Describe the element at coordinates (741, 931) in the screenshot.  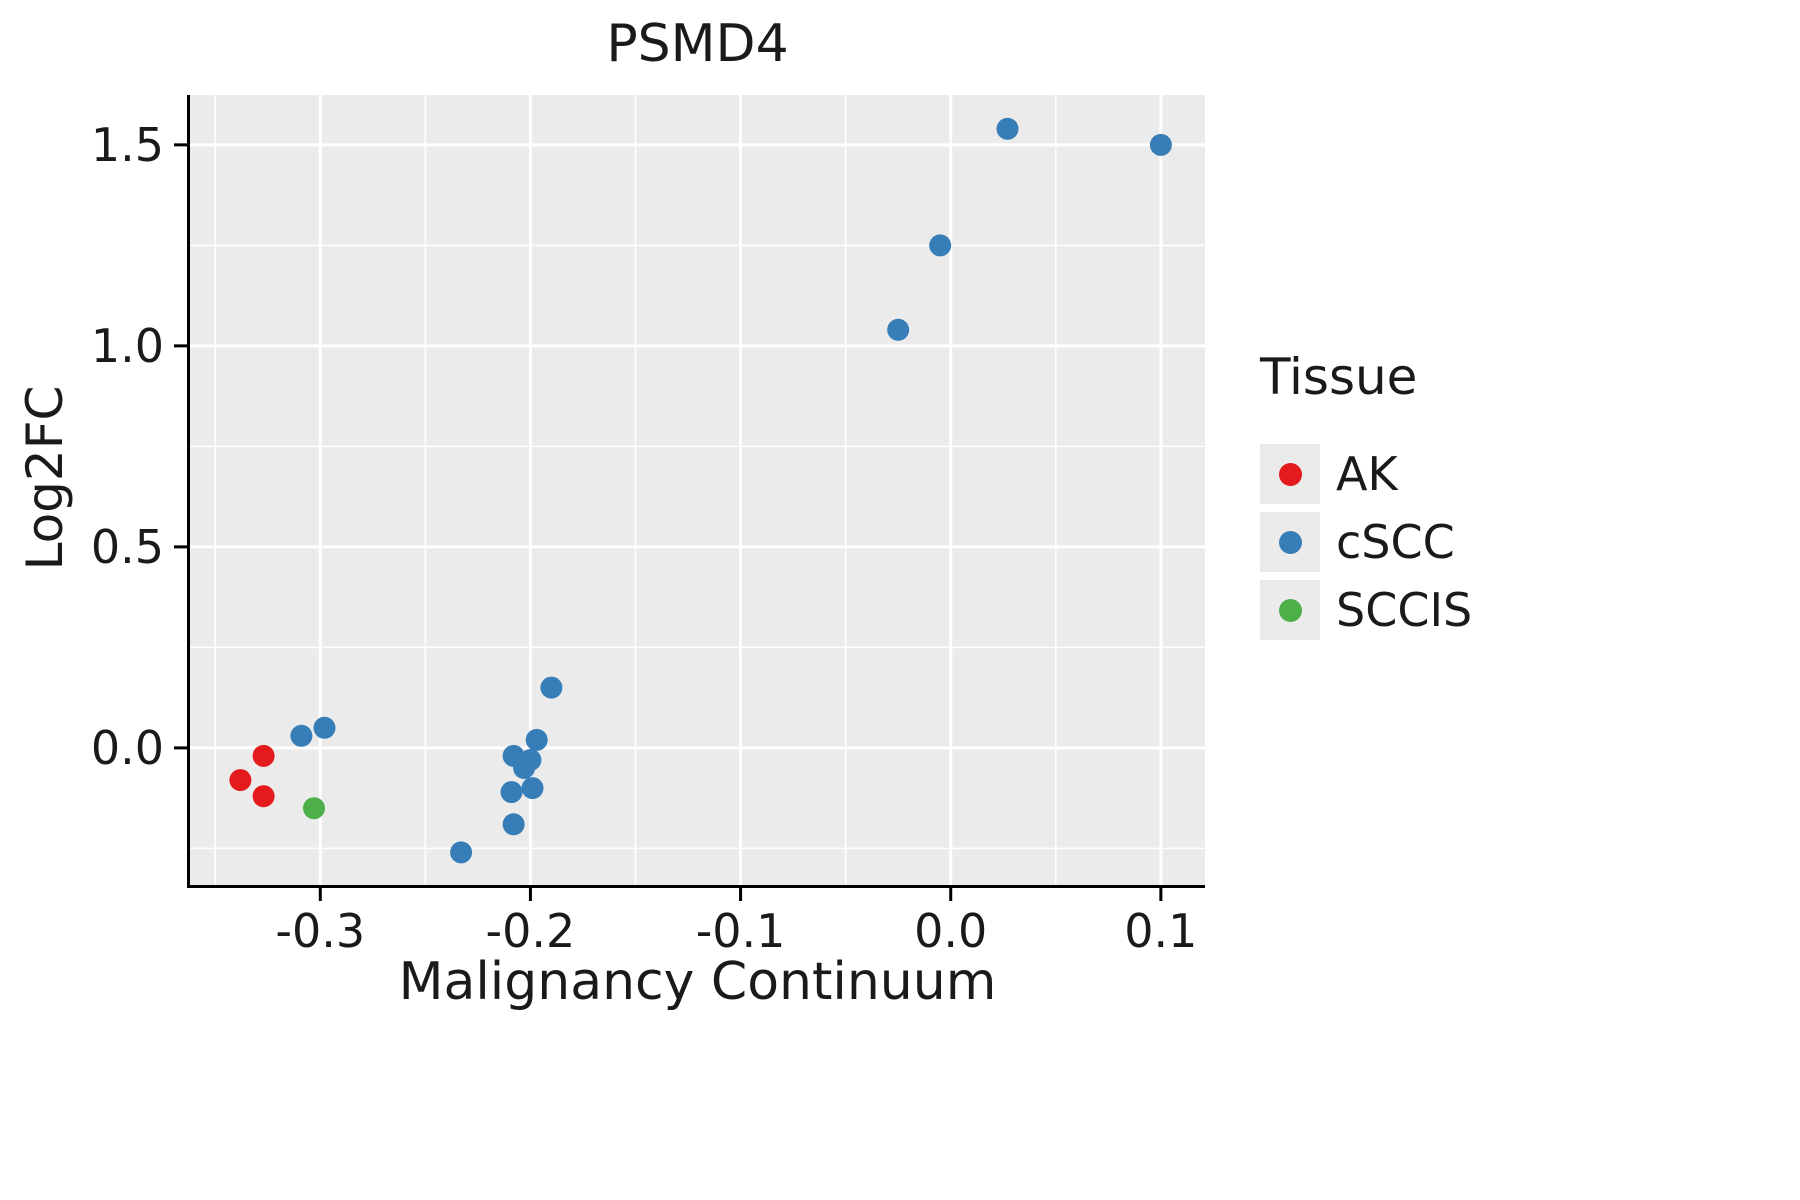
I see `x-tick-label: -0.1` at that location.